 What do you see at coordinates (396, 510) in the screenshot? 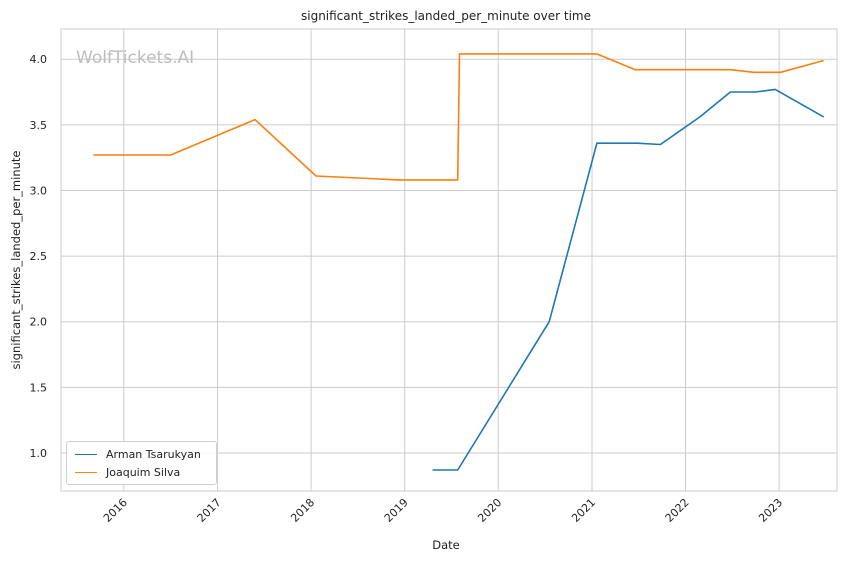
I see `x-tick-label-3: 2019` at bounding box center [396, 510].